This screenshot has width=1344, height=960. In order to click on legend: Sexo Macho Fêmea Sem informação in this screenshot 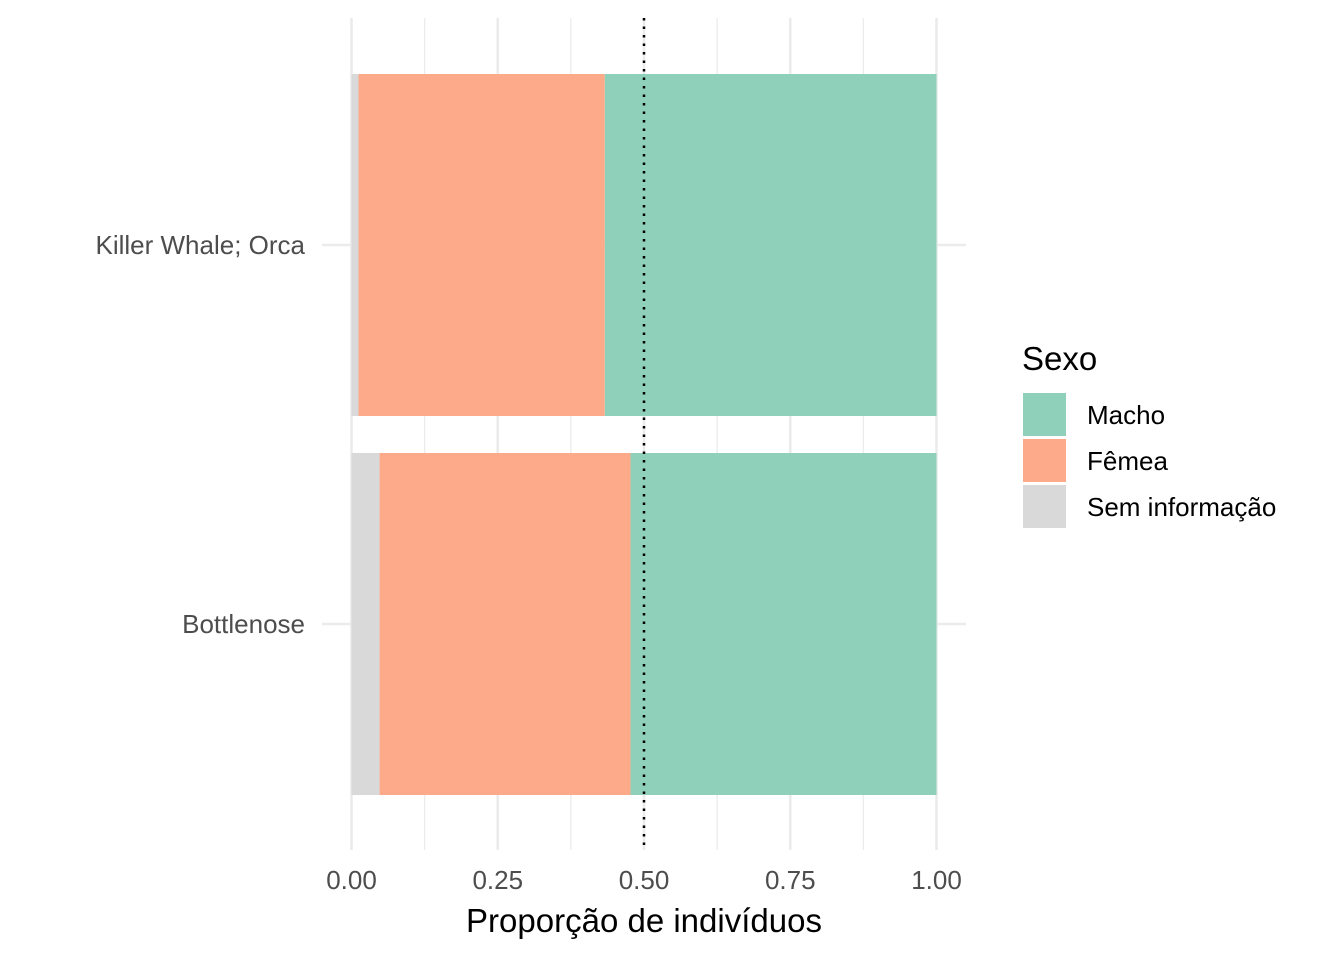, I will do `click(1149, 434)`.